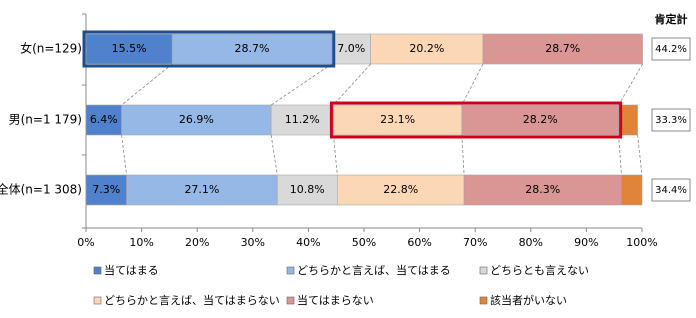 The width and height of the screenshot is (696, 318). I want to click on value-label: 11.2%, so click(302, 119).